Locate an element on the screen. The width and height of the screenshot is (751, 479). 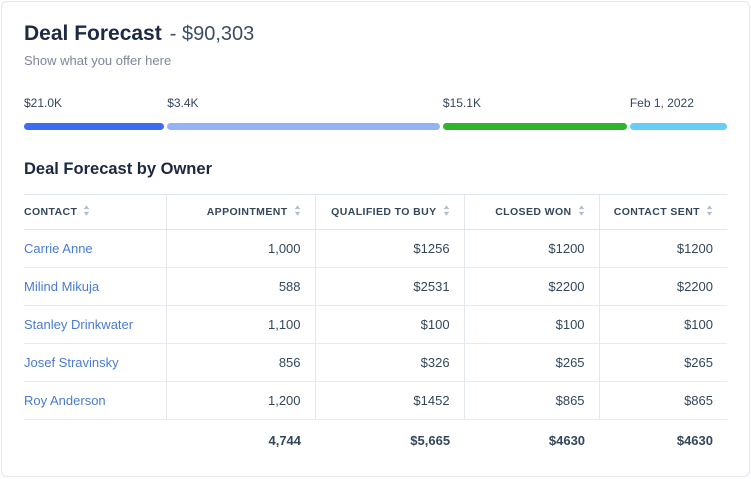
cell-closed: $2200 is located at coordinates (531, 286).